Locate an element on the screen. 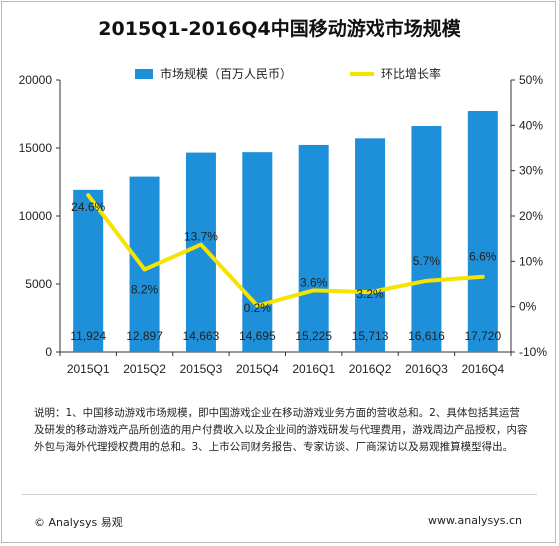  legend-line-label: 环比增长率 is located at coordinates (411, 73).